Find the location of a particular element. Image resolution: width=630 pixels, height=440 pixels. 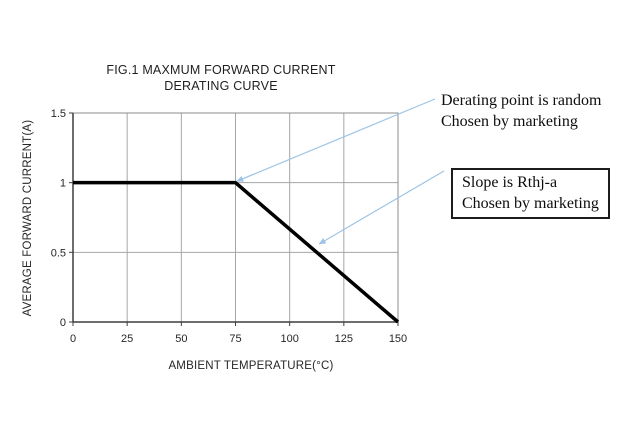

x-tick-label: 100 is located at coordinates (289, 339).